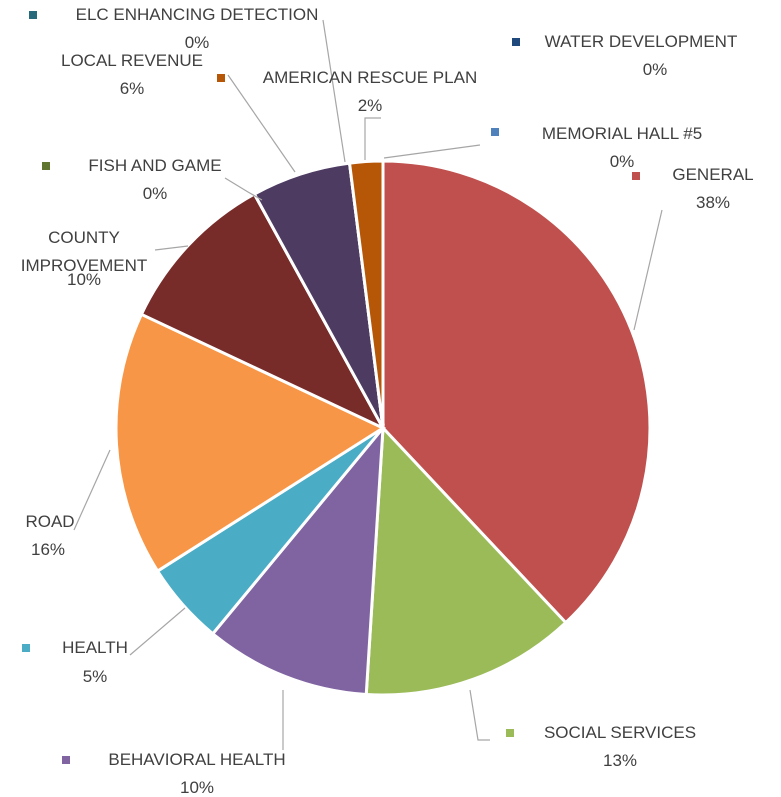  Describe the element at coordinates (132, 88) in the screenshot. I see `slice-value-label: 6%` at that location.